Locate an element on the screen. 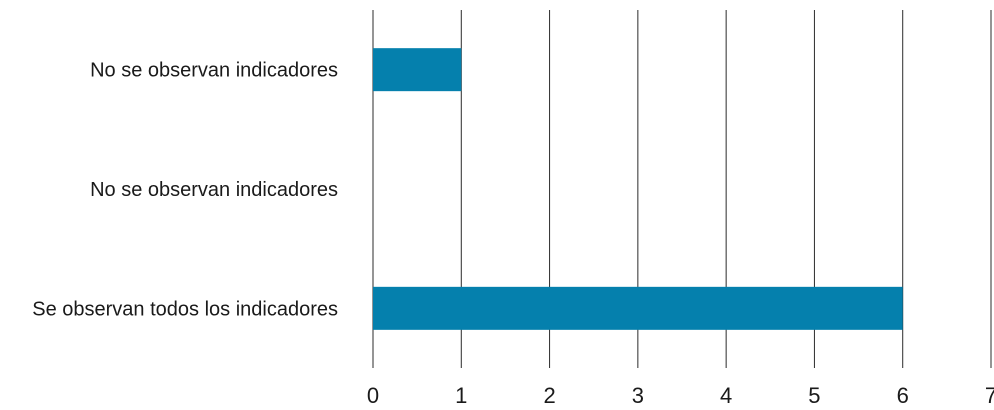 The width and height of the screenshot is (994, 410). x-tick-label-3: 3 is located at coordinates (638, 395).